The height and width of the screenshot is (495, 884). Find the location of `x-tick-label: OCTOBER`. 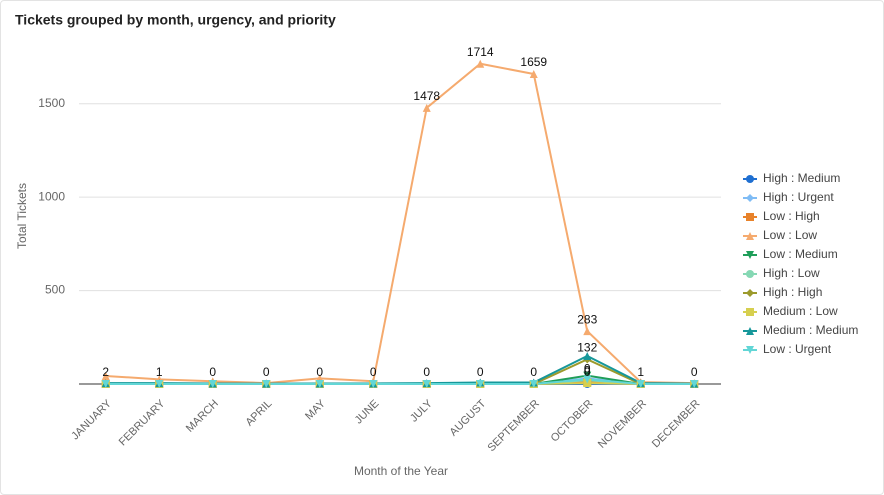

x-tick-label: OCTOBER is located at coordinates (572, 421).